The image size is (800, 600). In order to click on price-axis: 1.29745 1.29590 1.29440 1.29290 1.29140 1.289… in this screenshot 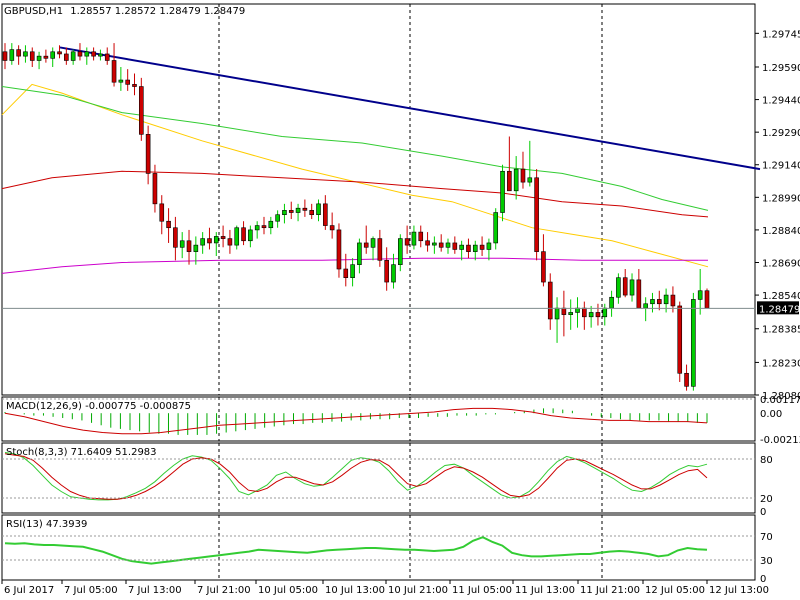, I will do `click(777, 215)`.